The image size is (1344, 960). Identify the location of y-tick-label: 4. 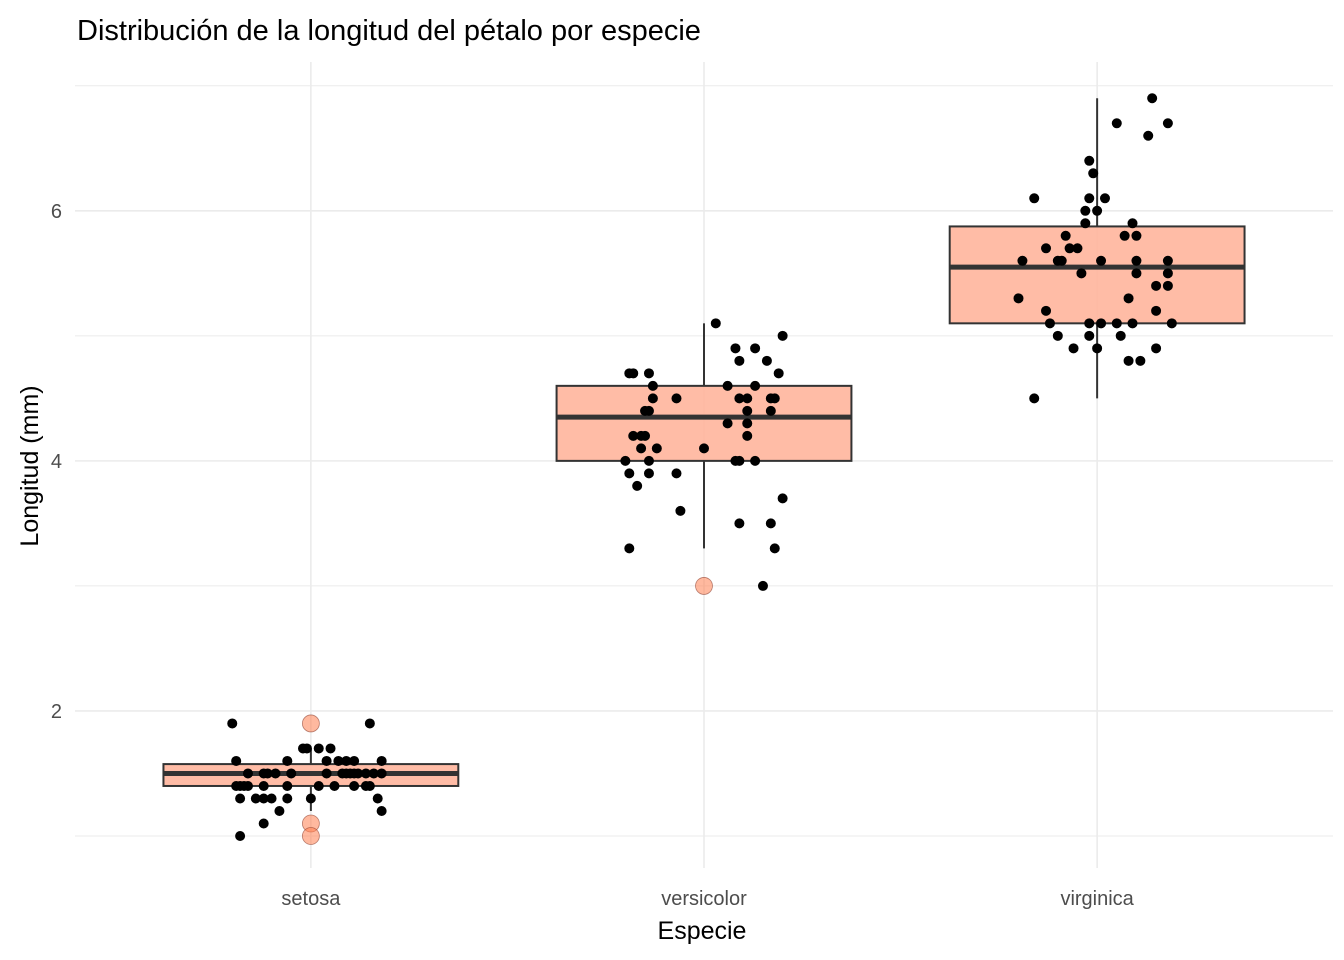
(56, 462).